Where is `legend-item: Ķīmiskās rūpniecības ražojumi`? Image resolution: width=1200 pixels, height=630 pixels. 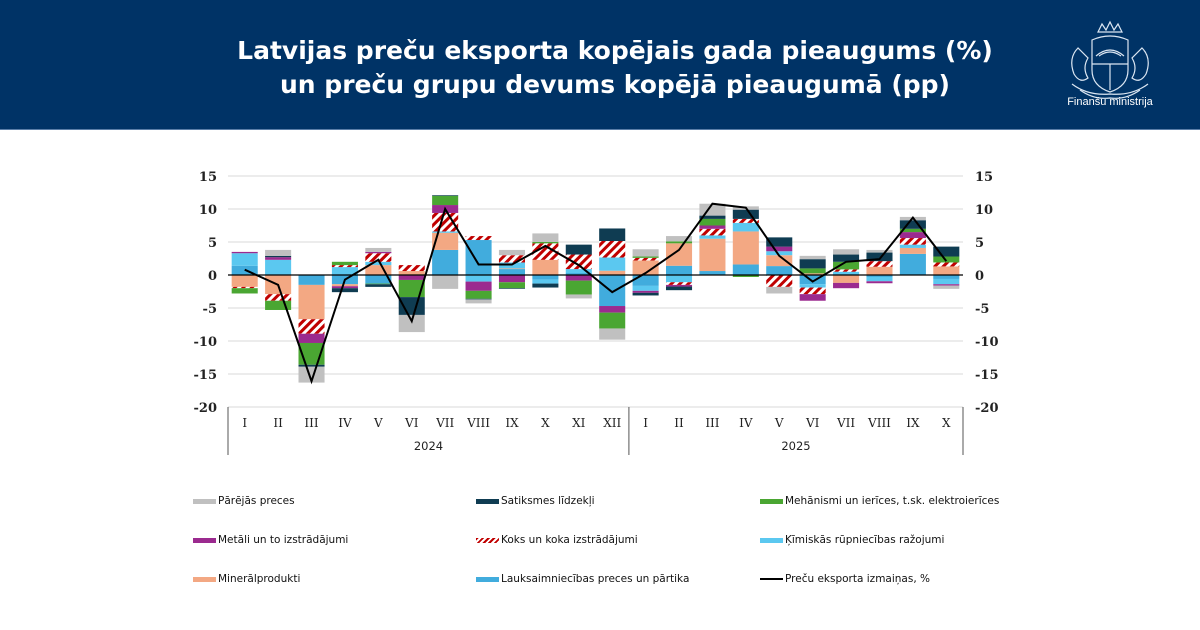 legend-item: Ķīmiskās rūpniecības ražojumi is located at coordinates (852, 540).